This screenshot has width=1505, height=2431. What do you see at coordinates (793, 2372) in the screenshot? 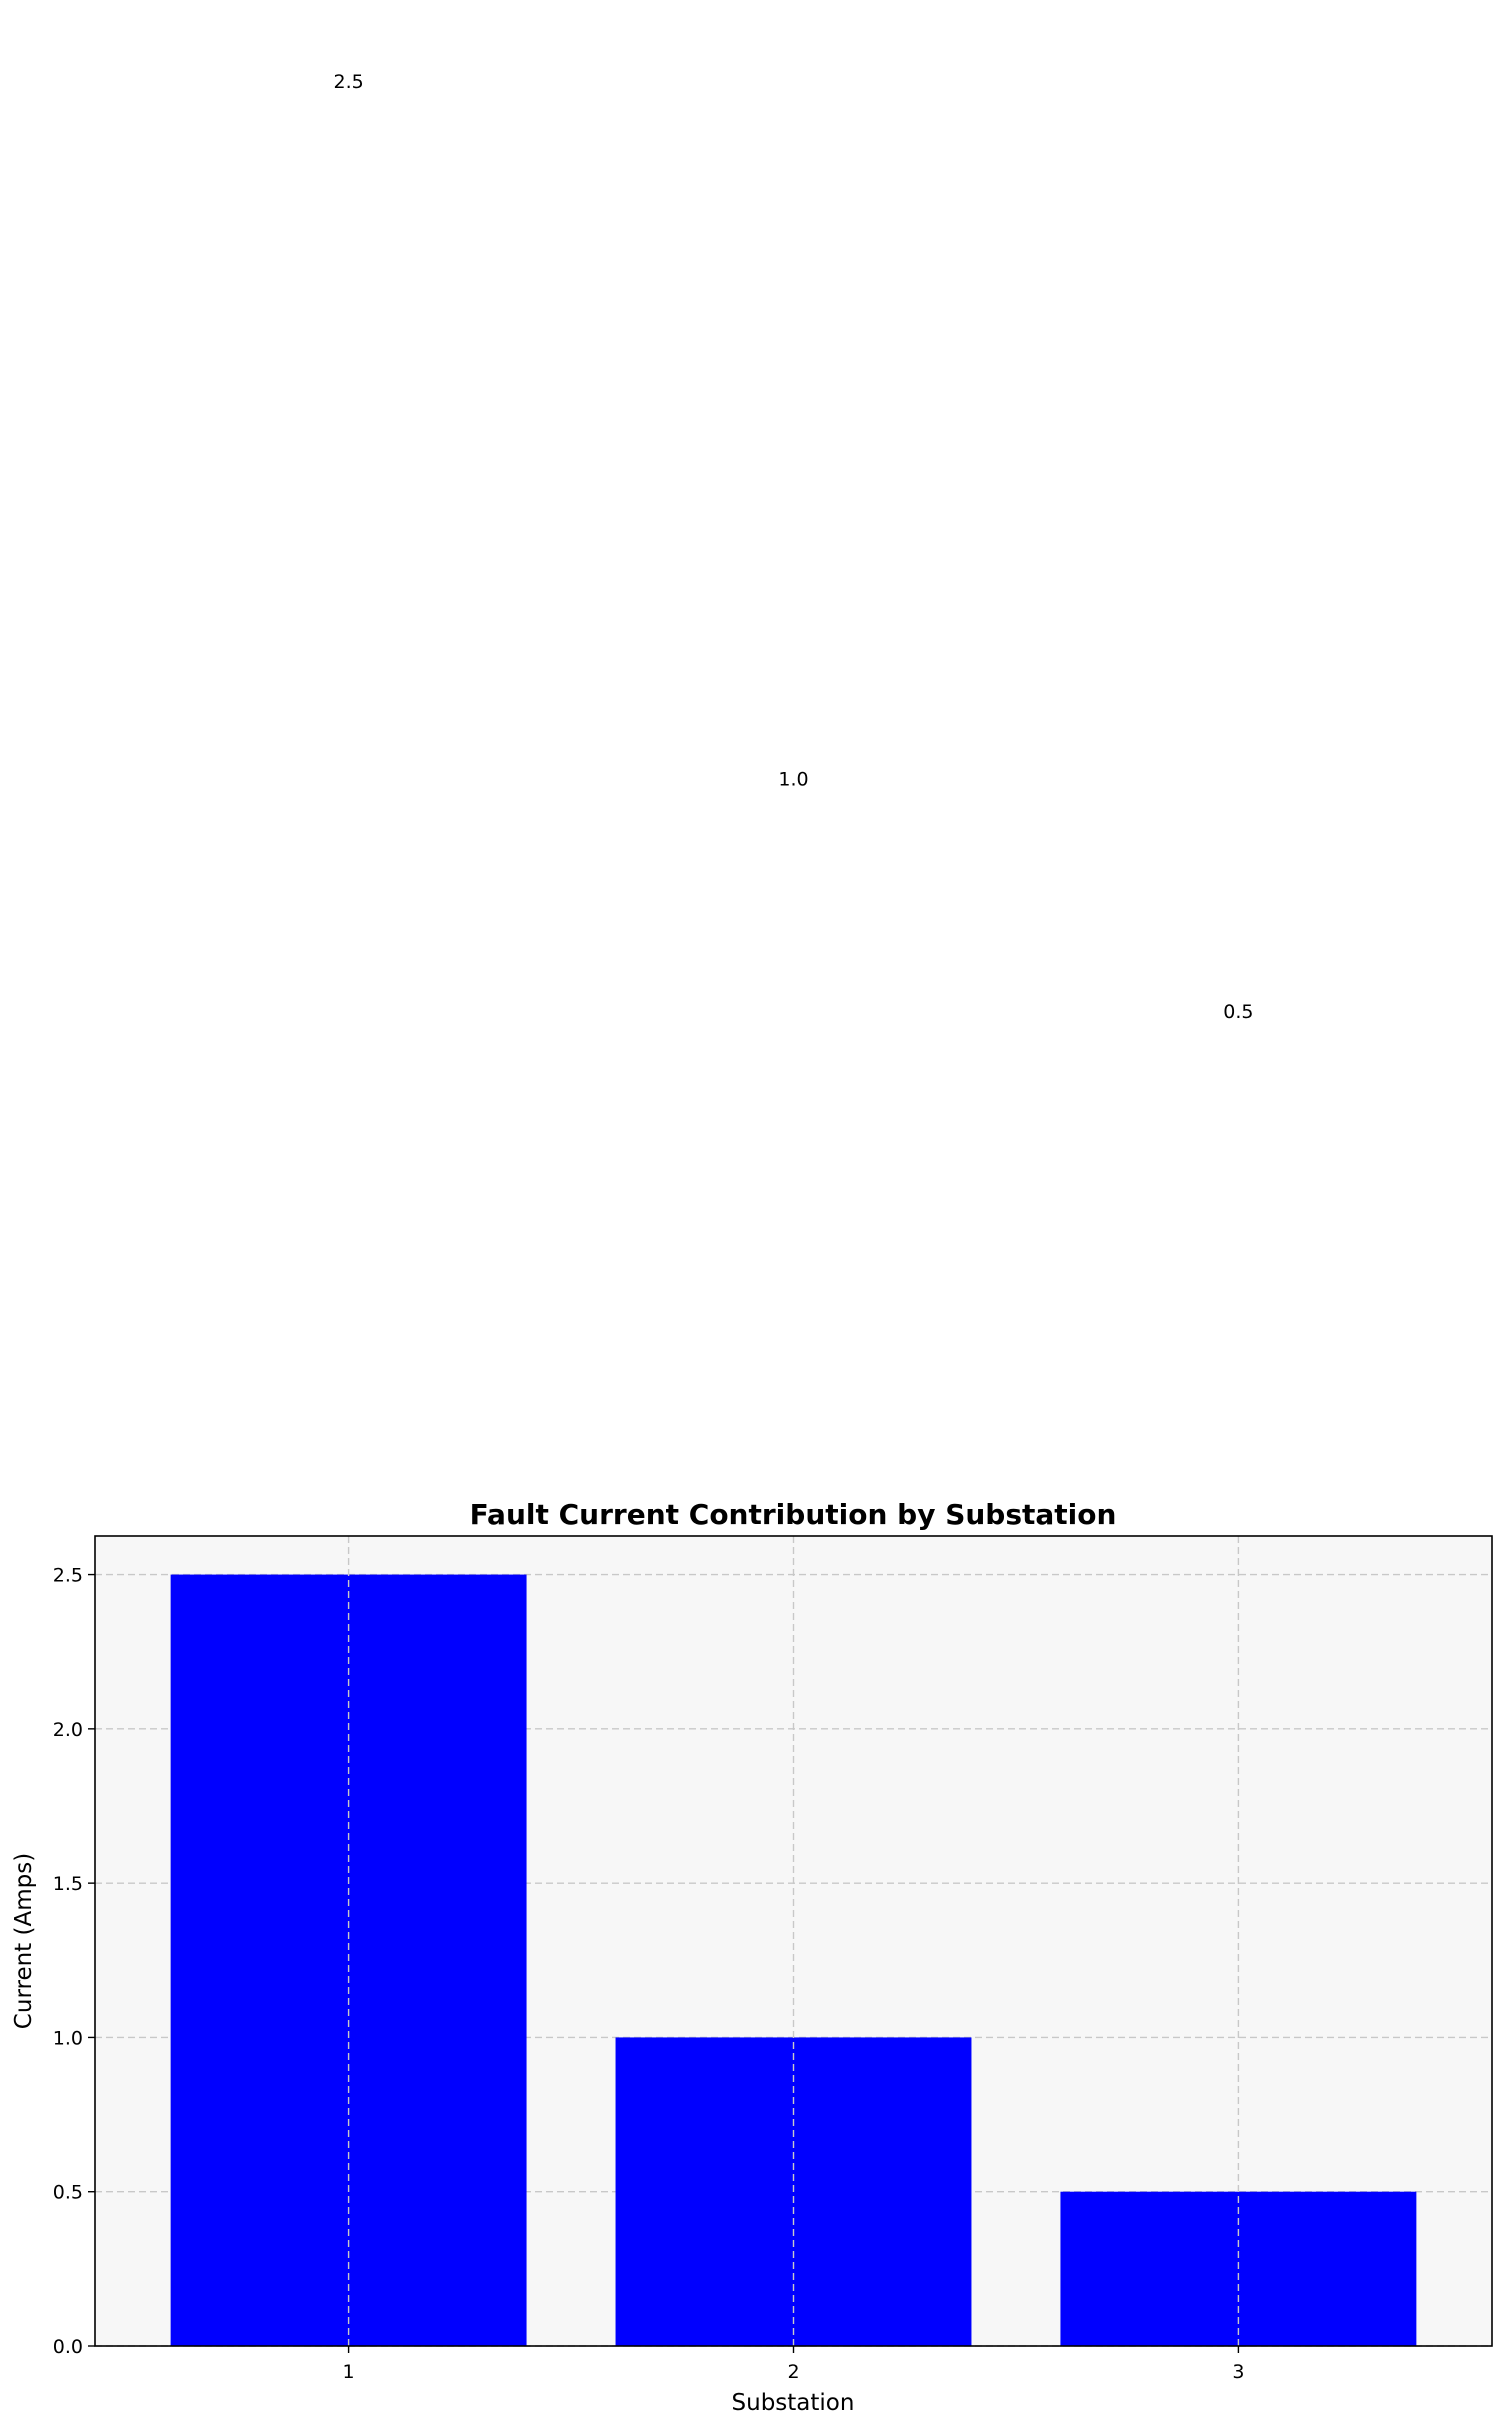
I see `x-tick-label: 2` at bounding box center [793, 2372].